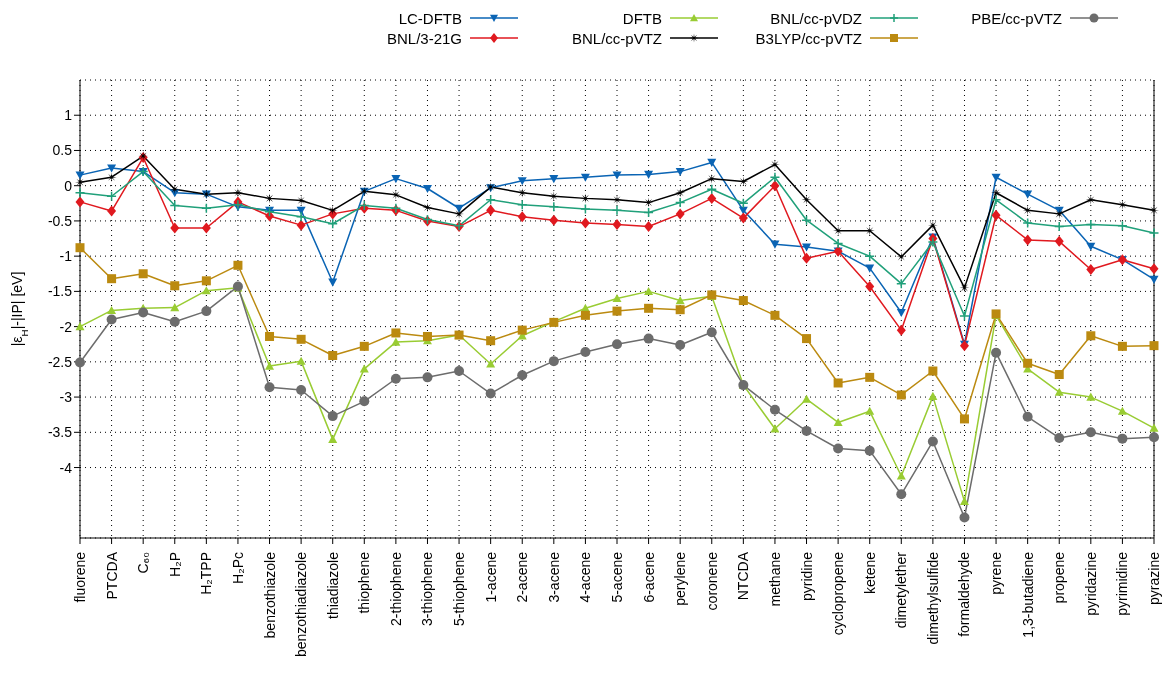 This screenshot has height=673, width=1168. What do you see at coordinates (174, 564) in the screenshot?
I see `x-tick-label: H₂P` at bounding box center [174, 564].